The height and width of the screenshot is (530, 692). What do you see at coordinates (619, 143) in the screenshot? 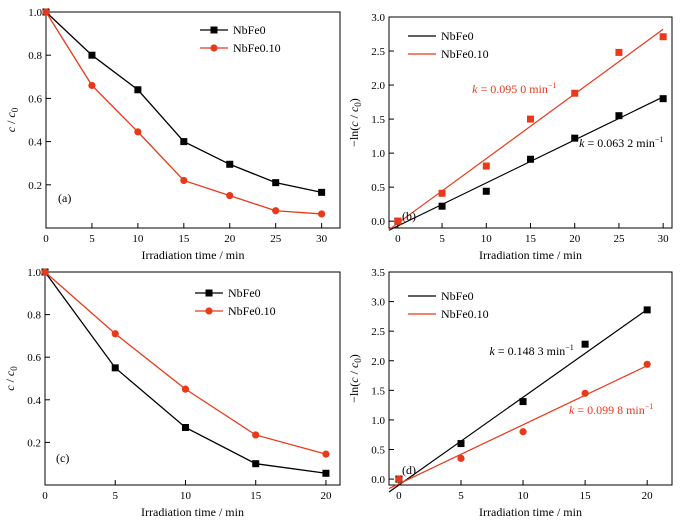
I see `annotation-value: = 0.063 2 min` at bounding box center [619, 143].